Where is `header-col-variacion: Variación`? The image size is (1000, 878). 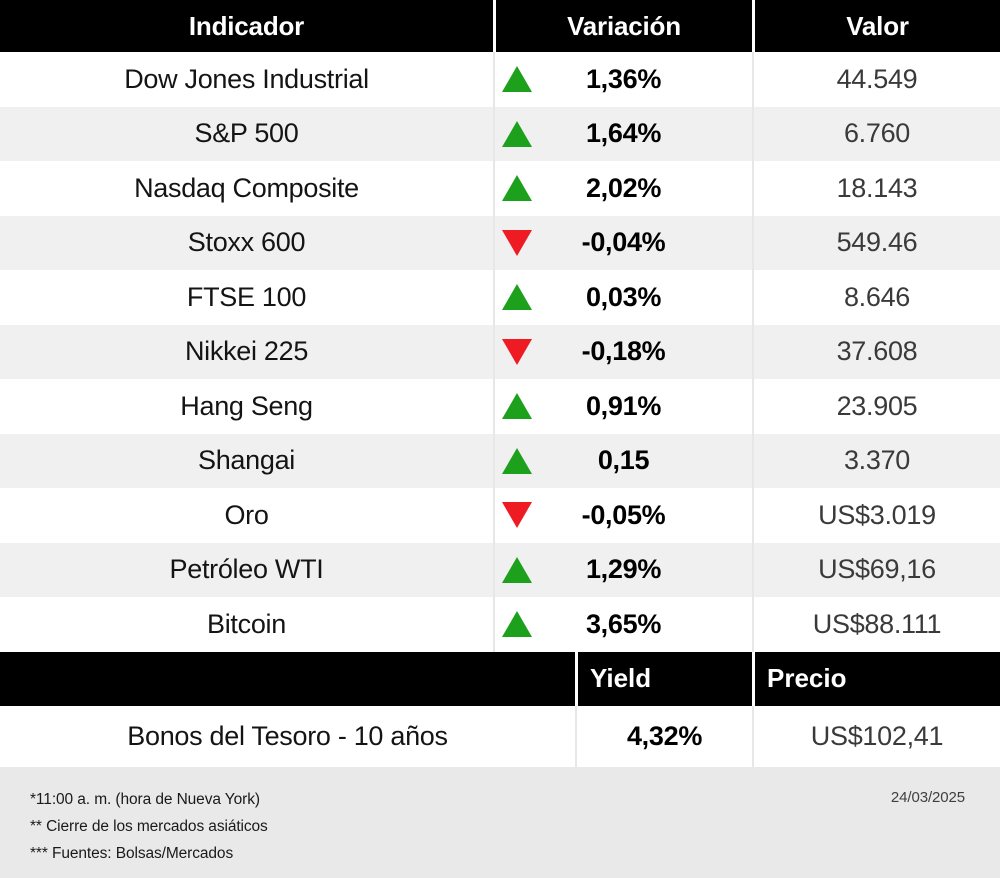
header-col-variacion: Variación is located at coordinates (622, 26).